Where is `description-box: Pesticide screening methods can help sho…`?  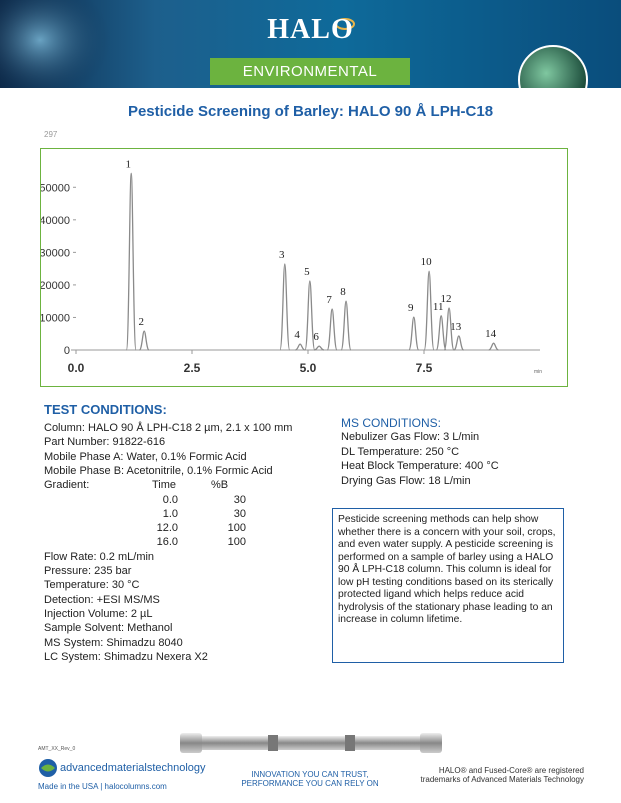 description-box: Pesticide screening methods can help sho… is located at coordinates (448, 585).